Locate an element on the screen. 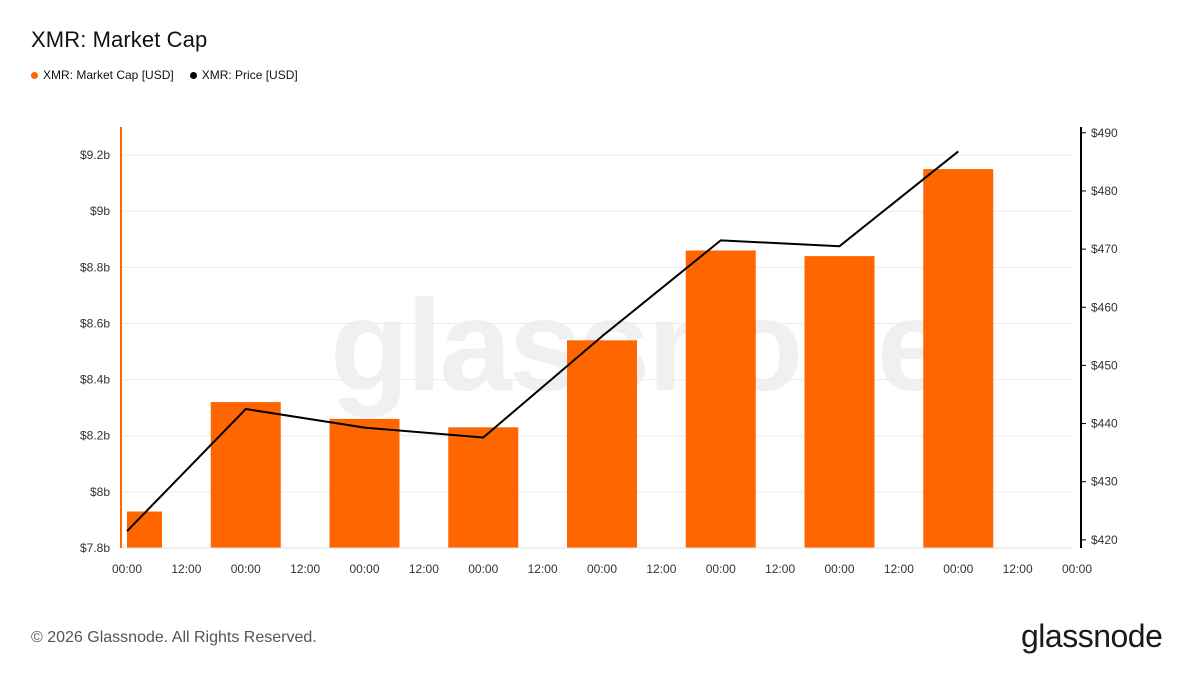  right-axis-tick-label: $490 is located at coordinates (1104, 133).